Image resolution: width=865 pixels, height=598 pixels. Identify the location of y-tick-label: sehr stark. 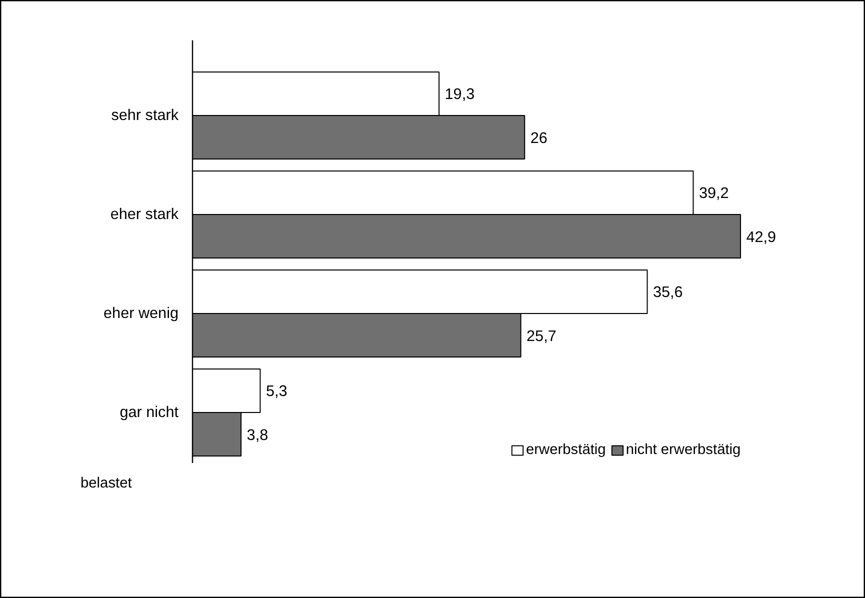
(145, 115).